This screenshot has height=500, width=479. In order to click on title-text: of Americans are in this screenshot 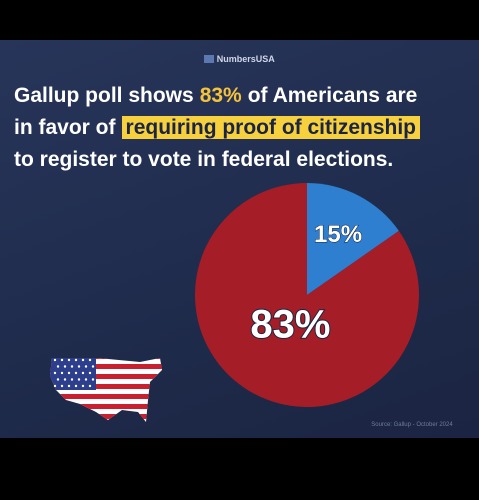, I will do `click(332, 95)`.